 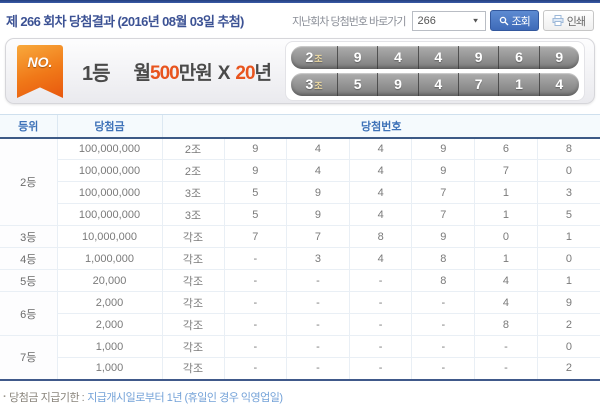 I want to click on table-row: 100,000,000 2조 9 4 4 9 7 0, so click(x=300, y=170).